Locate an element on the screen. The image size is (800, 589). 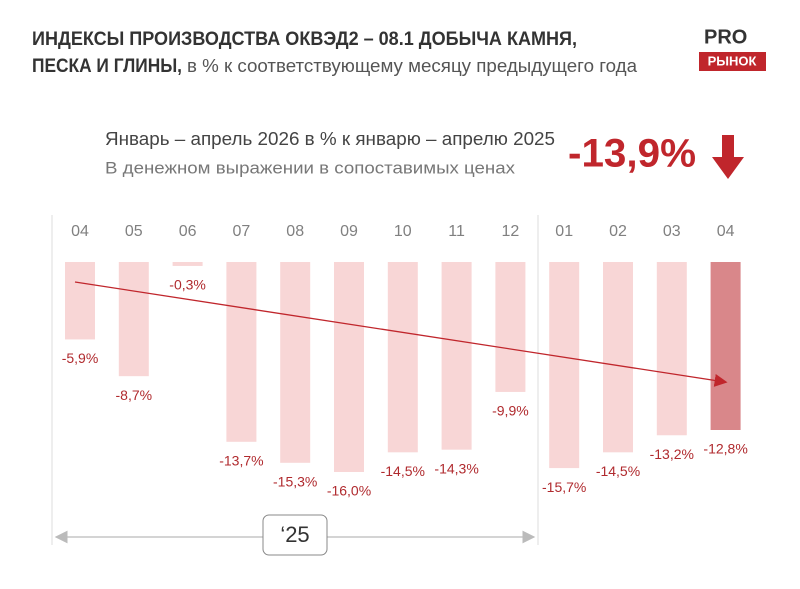
value-label: -8,7% is located at coordinates (134, 395).